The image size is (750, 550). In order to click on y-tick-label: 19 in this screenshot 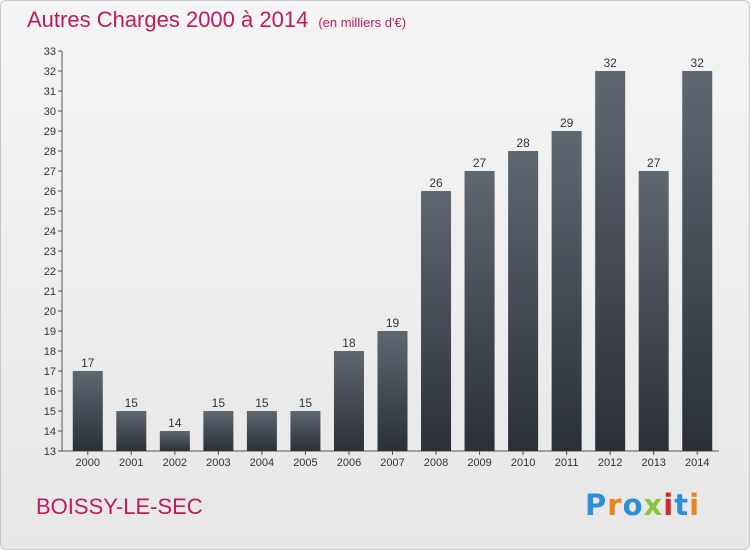, I will do `click(50, 332)`.